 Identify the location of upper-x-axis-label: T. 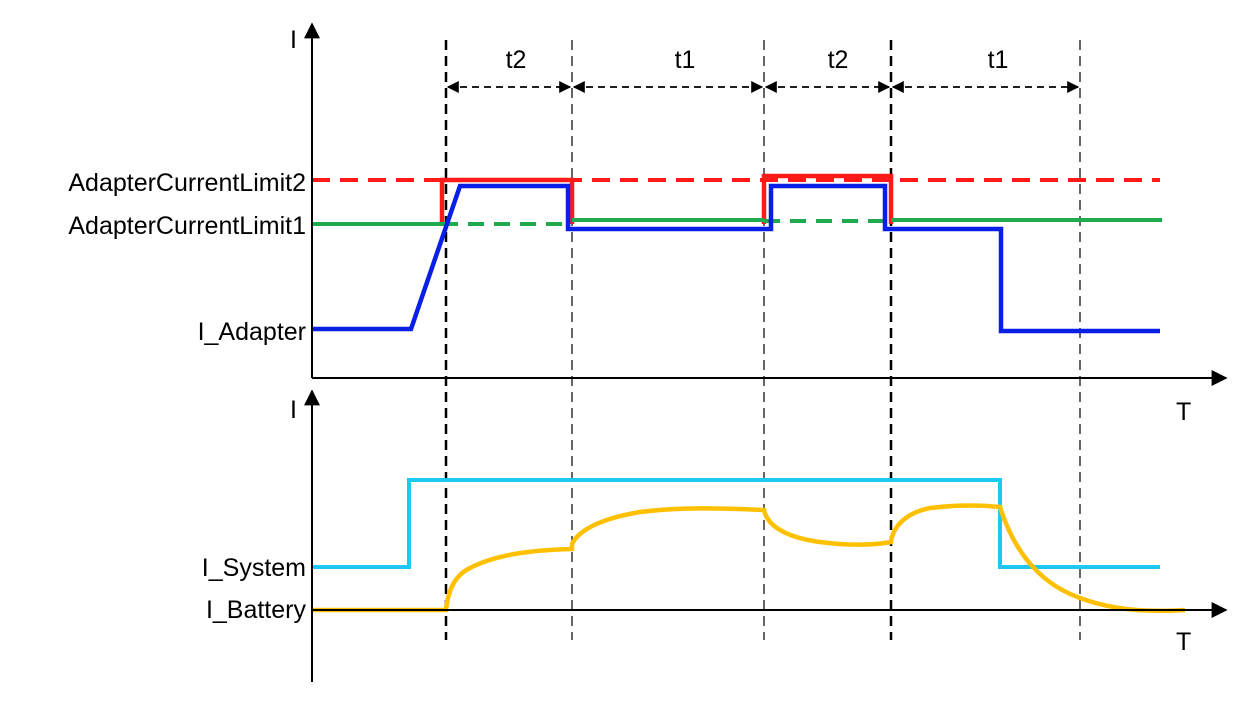
(1183, 412).